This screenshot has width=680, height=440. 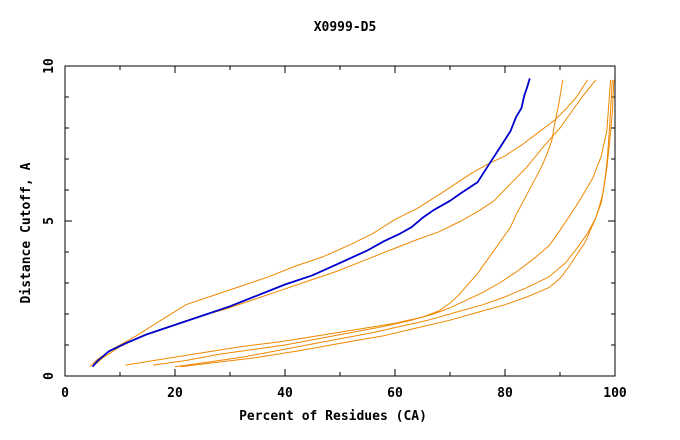 What do you see at coordinates (345, 27) in the screenshot?
I see `chart-title: X0999-D5` at bounding box center [345, 27].